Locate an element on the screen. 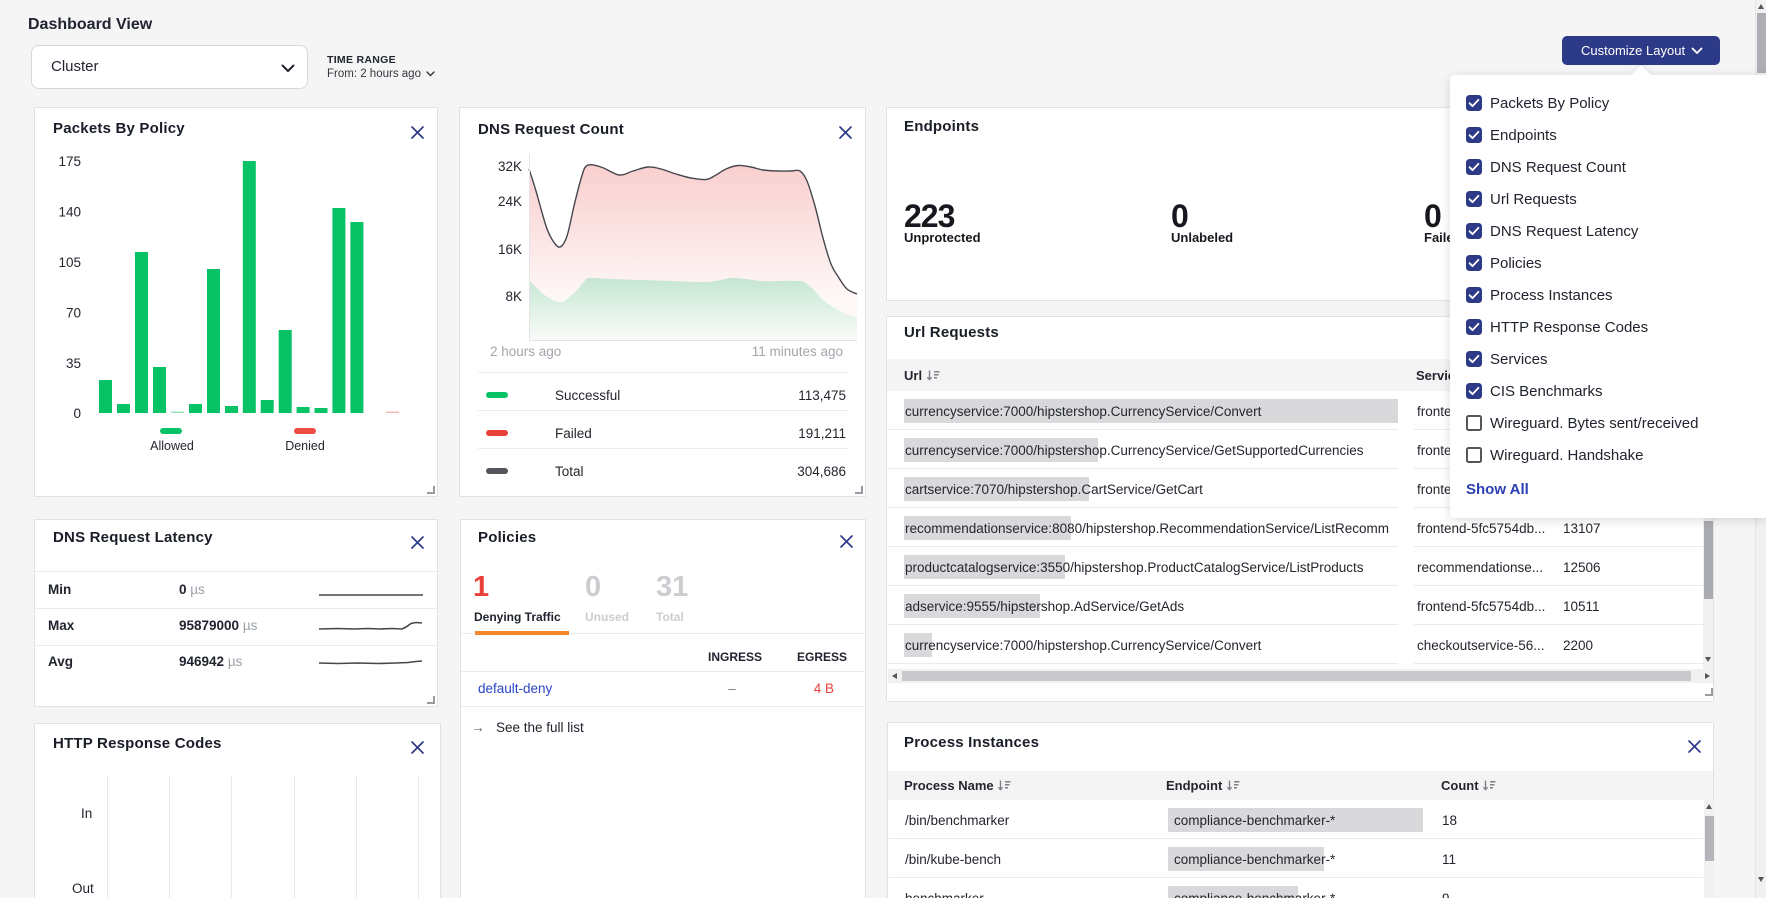 The width and height of the screenshot is (1768, 898). svg-text: 32K is located at coordinates (510, 166).